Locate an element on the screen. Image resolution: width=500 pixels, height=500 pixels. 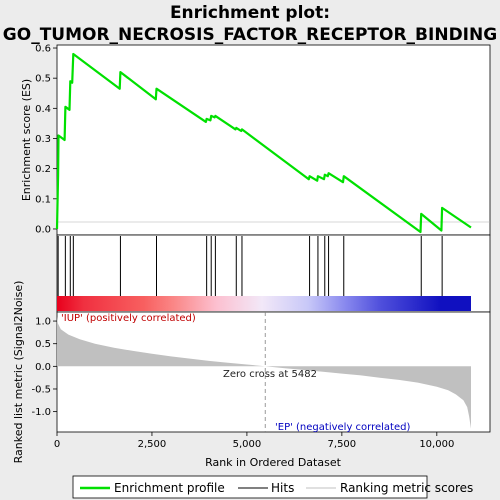
legend-item-hits: Hits is located at coordinates (266, 488).